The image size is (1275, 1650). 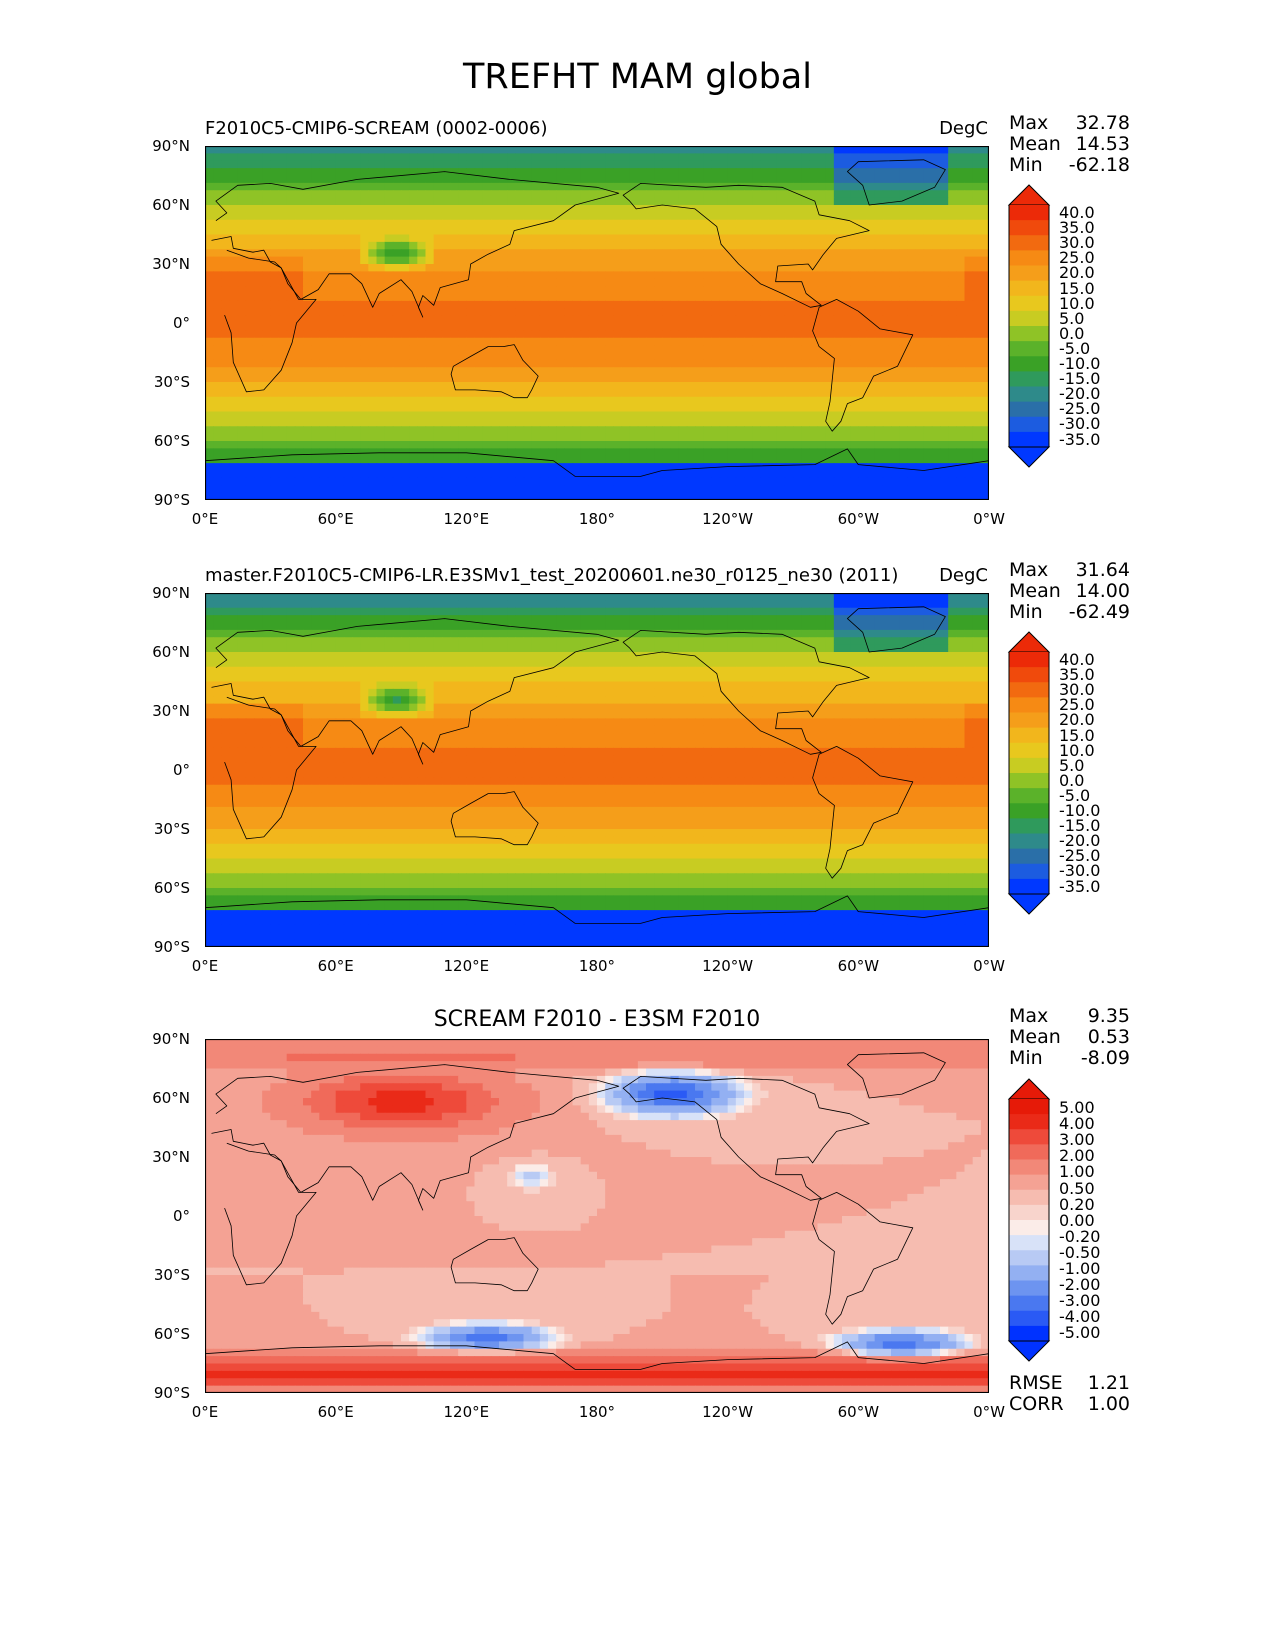 I want to click on panel-3-colorbar-tick: -3.00, so click(x=1080, y=1301).